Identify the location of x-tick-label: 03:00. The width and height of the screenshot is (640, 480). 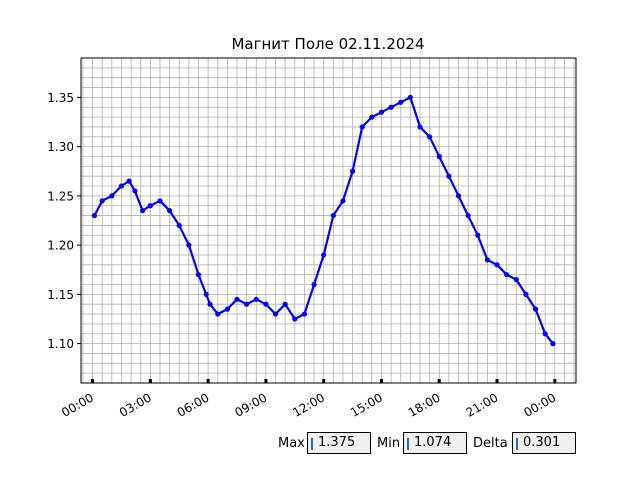
(135, 404).